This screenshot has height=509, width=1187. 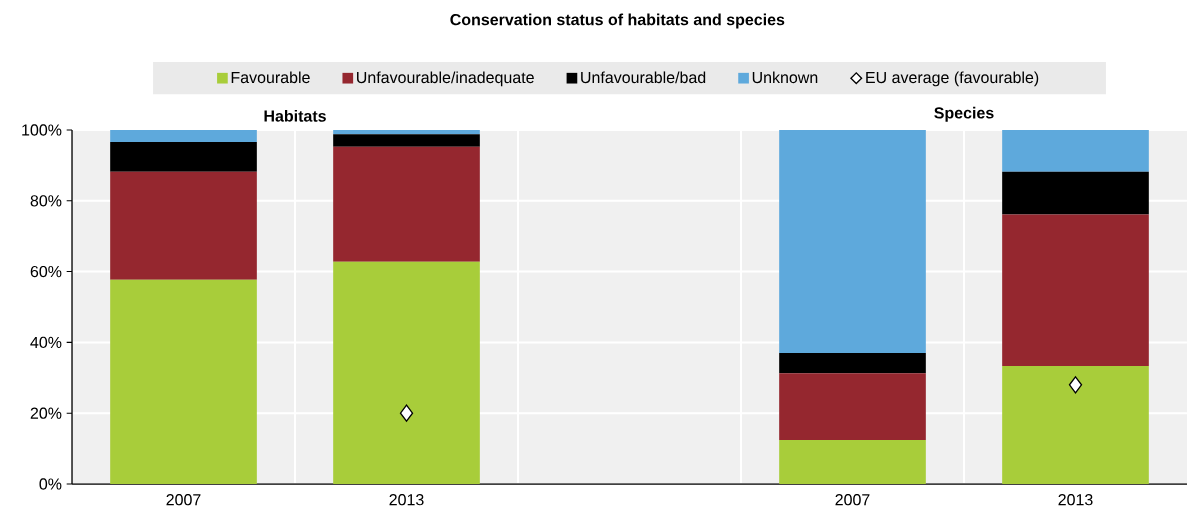 I want to click on legend-label: Unfavourable/inadequate, so click(x=445, y=79).